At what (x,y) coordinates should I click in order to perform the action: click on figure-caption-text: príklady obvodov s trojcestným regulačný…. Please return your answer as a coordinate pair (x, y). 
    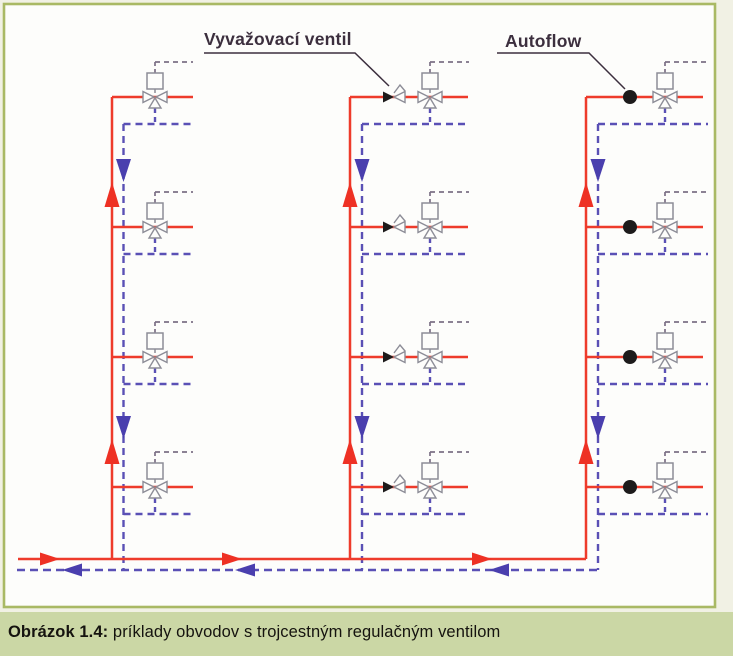
    Looking at the image, I should click on (304, 632).